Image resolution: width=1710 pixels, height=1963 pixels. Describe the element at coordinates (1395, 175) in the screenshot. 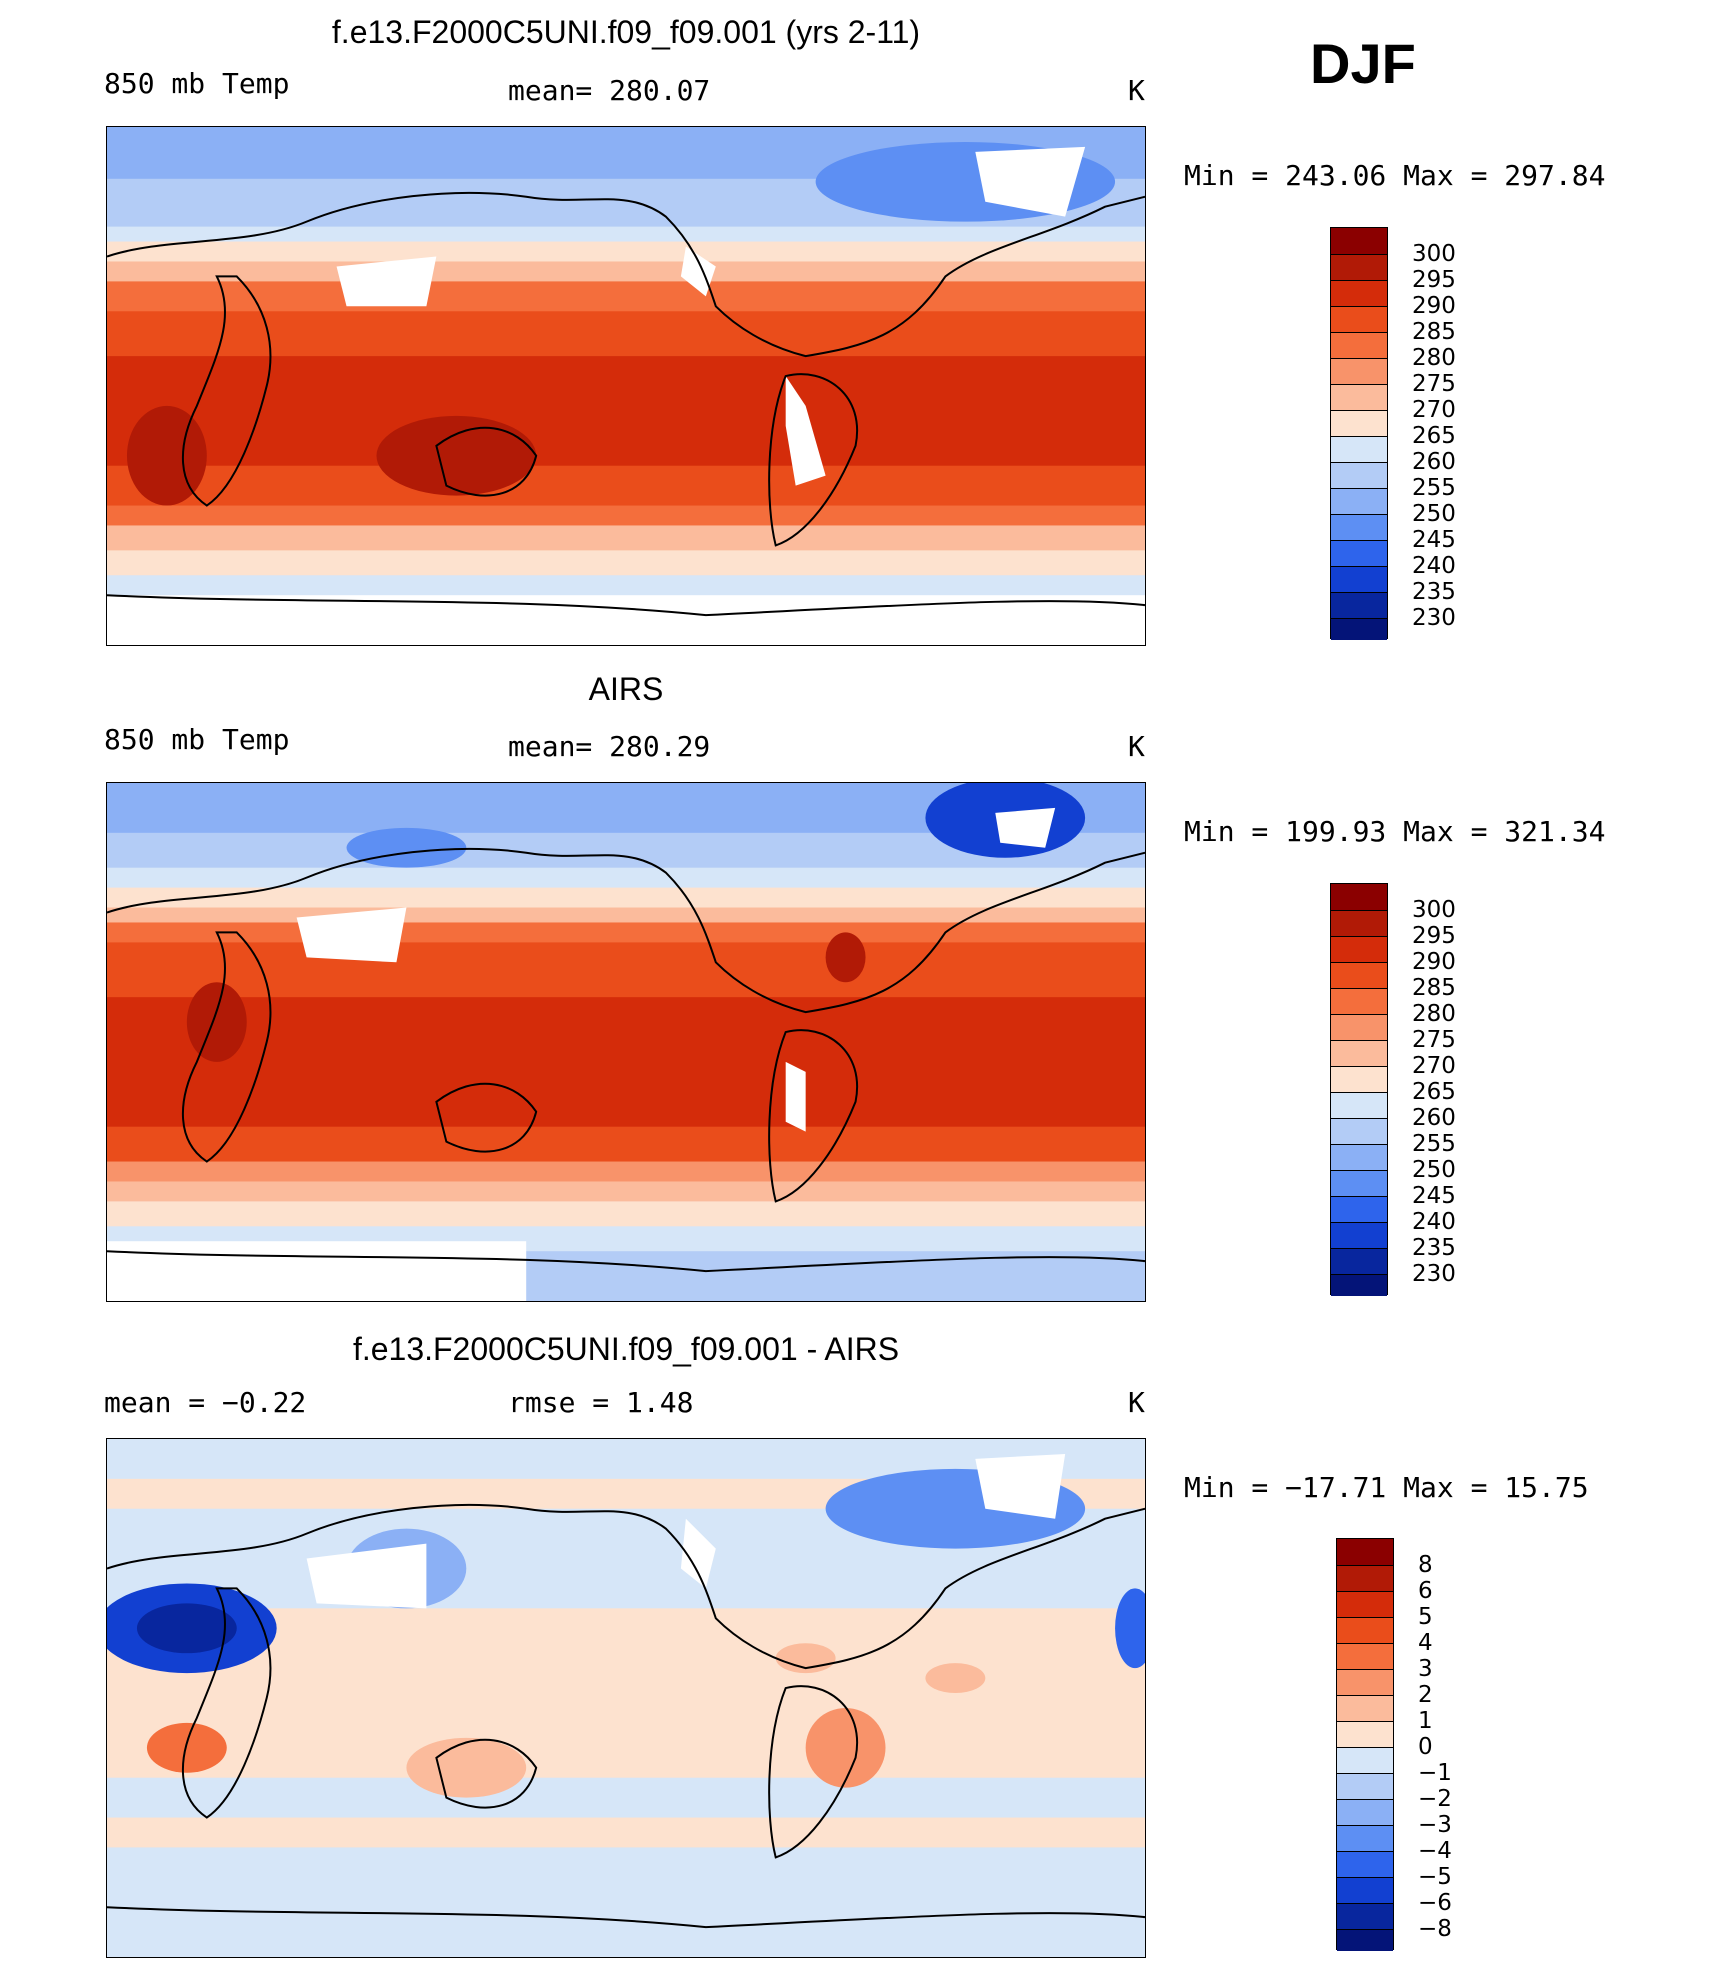

I see `panel1-minmax: Min = 243.06 Max = 297.84` at that location.